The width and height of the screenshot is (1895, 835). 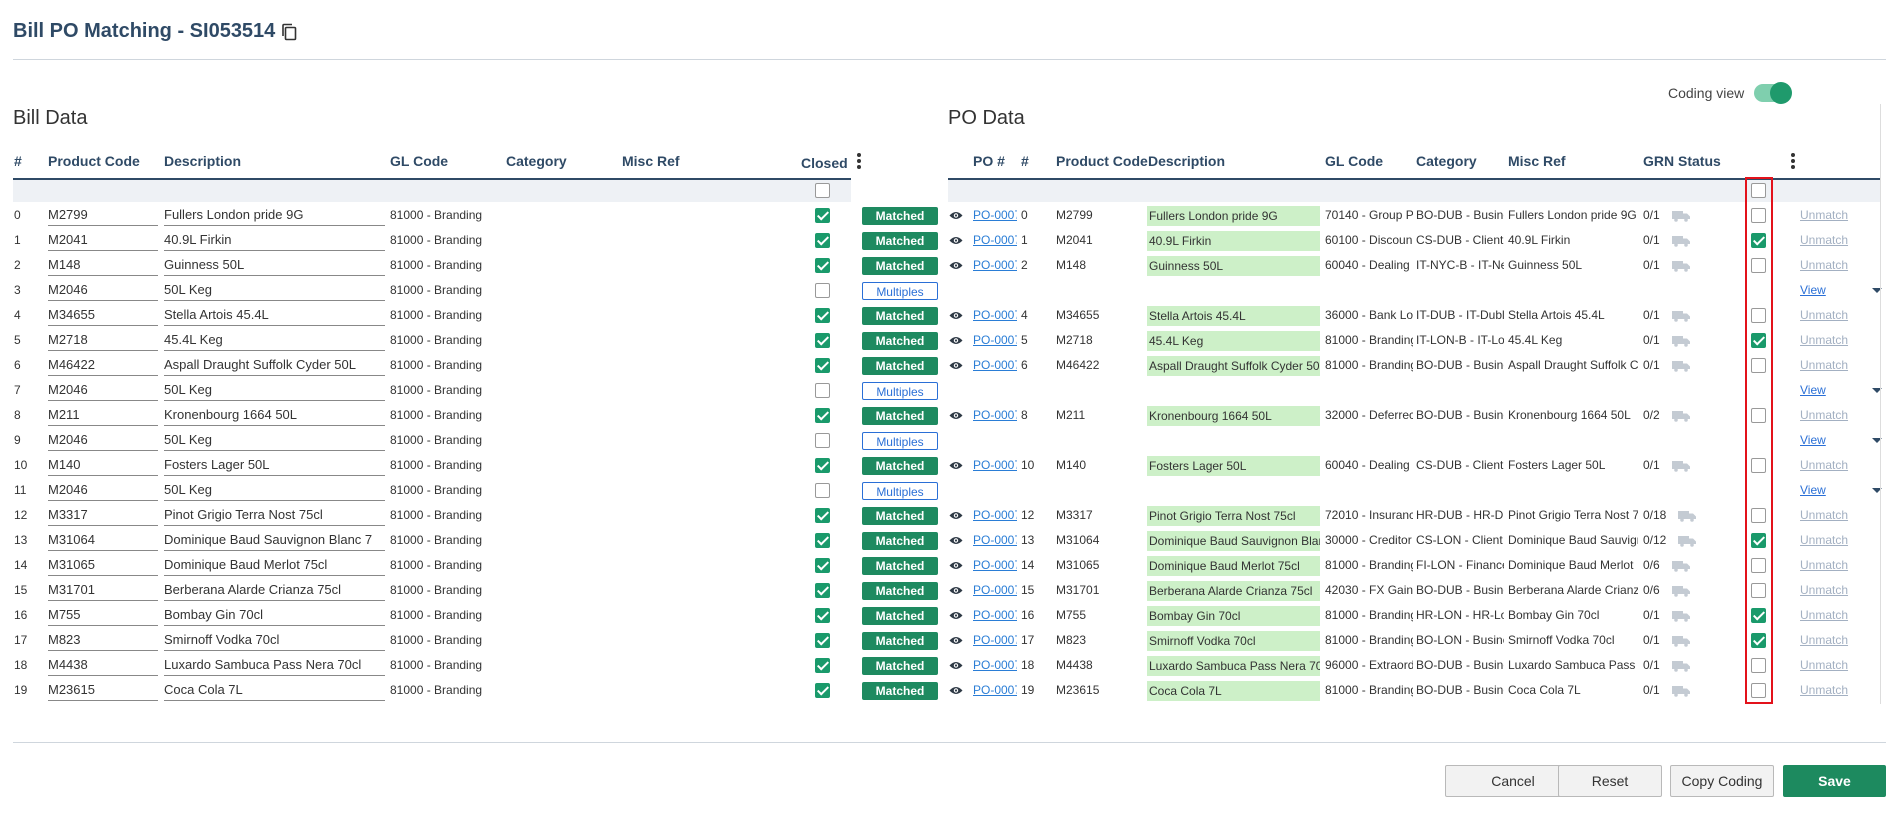 What do you see at coordinates (103, 315) in the screenshot?
I see `bill-product-code-field: M34655` at bounding box center [103, 315].